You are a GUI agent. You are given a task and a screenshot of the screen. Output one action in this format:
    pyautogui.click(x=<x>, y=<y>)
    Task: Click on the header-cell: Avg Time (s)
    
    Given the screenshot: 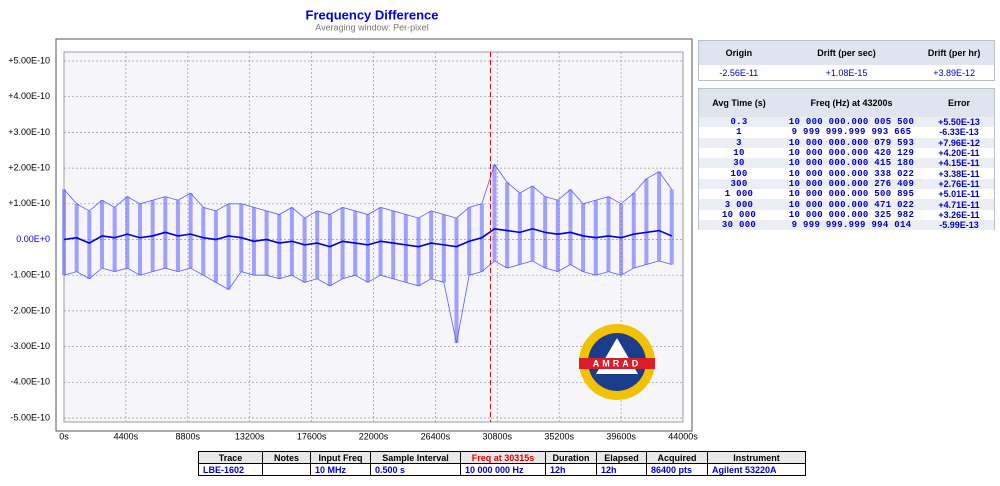 What is the action you would take?
    pyautogui.click(x=739, y=103)
    